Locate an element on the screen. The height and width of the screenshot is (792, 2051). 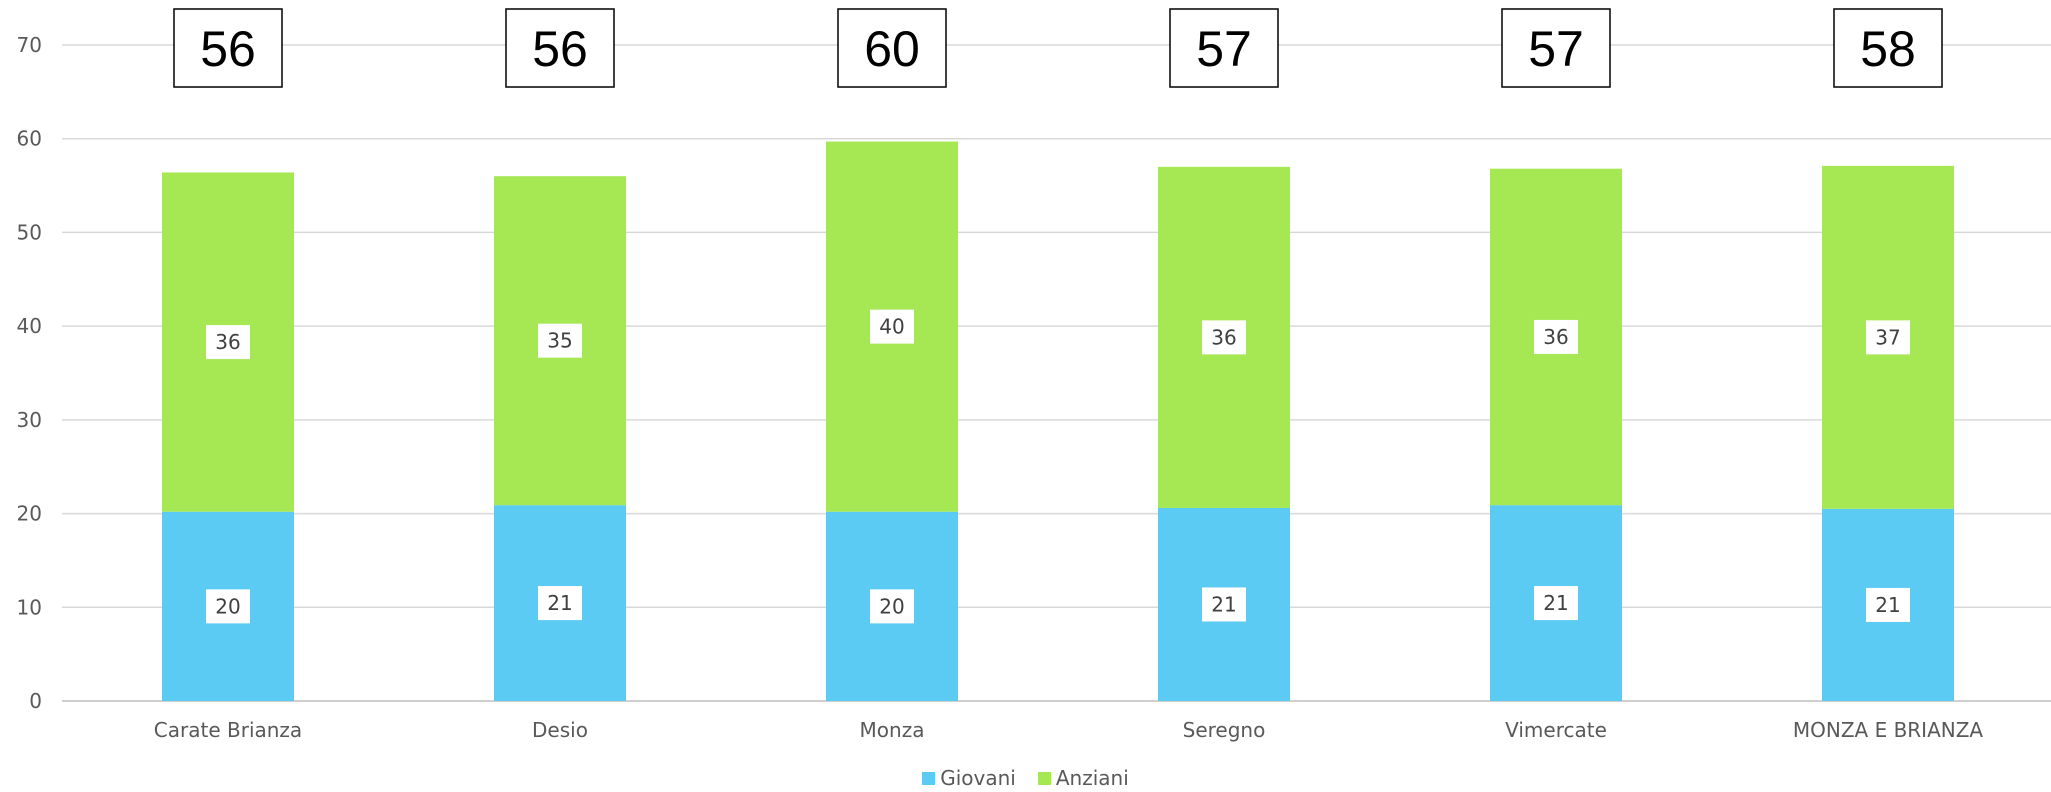
data-label-anziani: 37 is located at coordinates (1887, 337).